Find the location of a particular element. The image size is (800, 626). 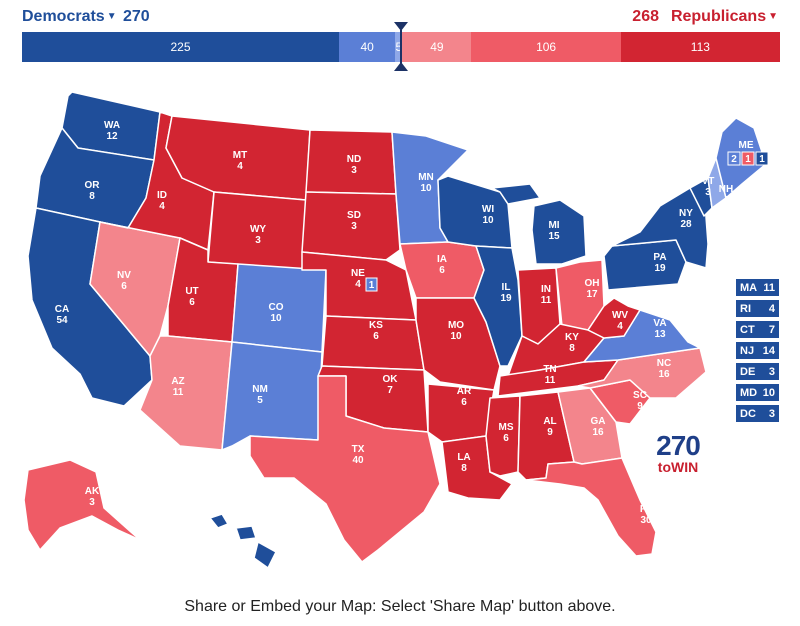

state-ak is located at coordinates (82, 505).